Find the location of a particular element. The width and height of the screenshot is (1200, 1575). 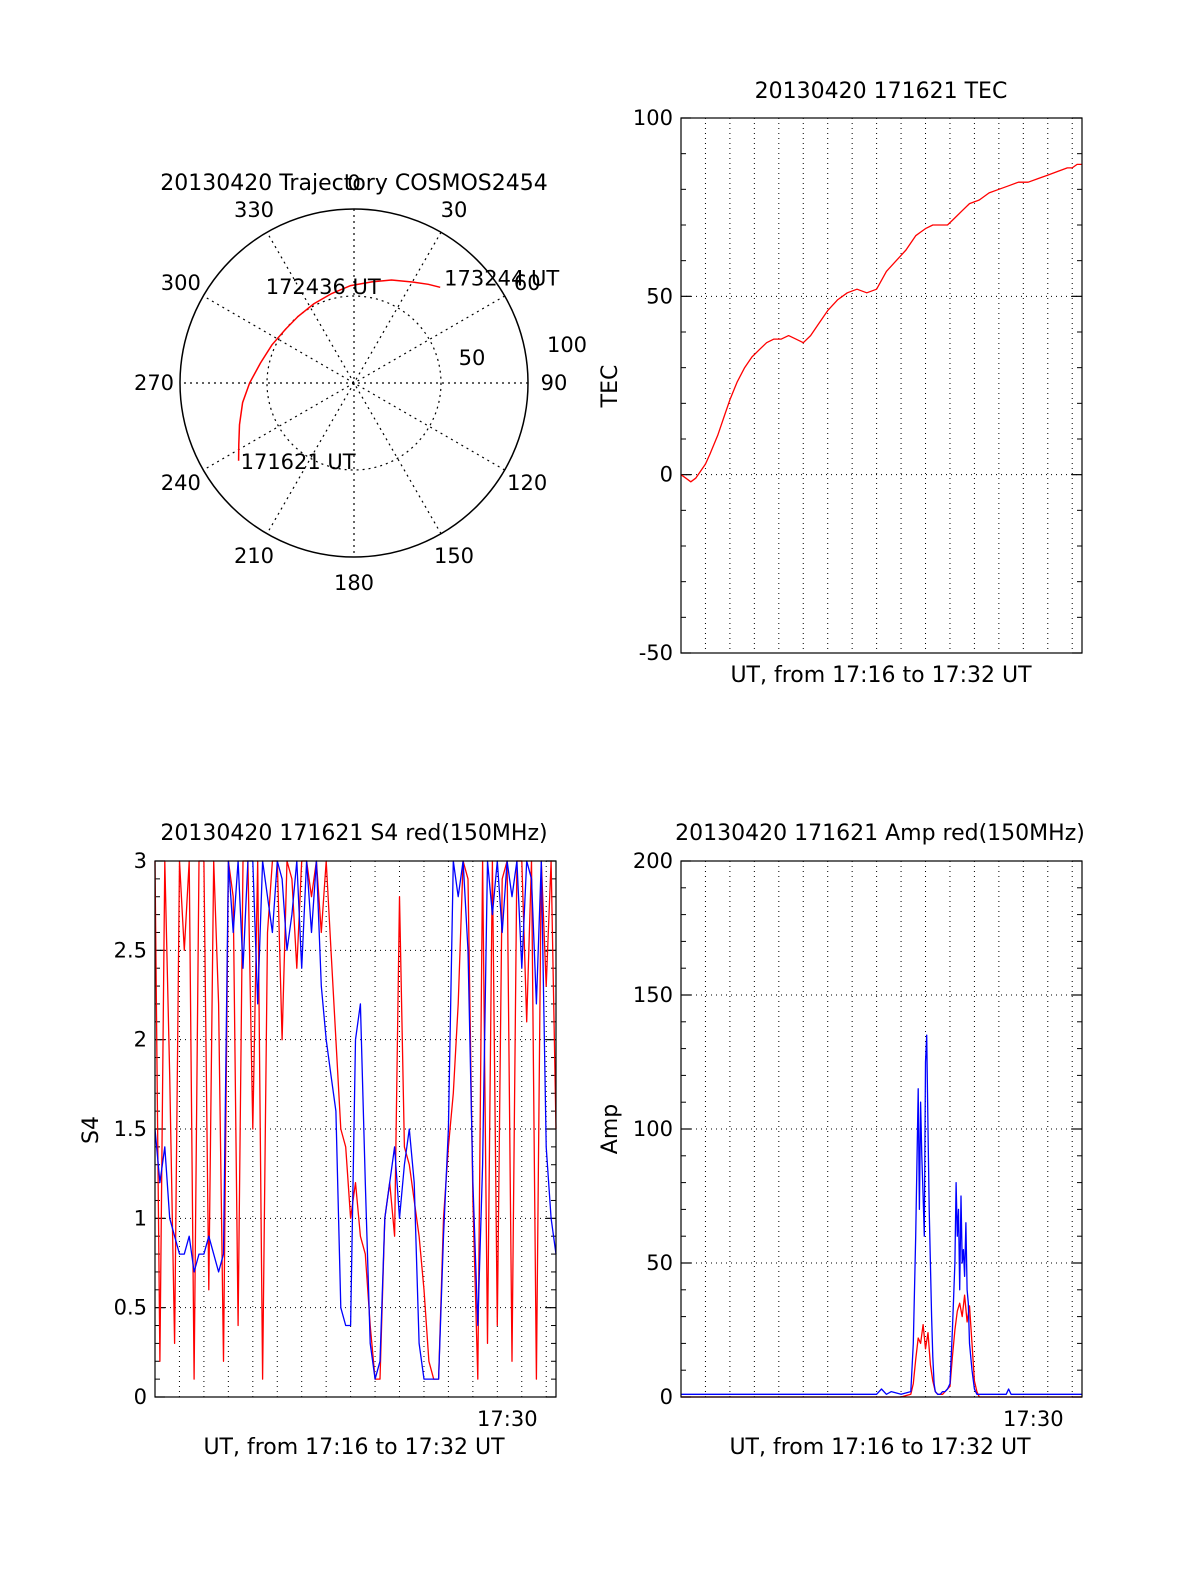

tec-ticks is located at coordinates (881, 385).